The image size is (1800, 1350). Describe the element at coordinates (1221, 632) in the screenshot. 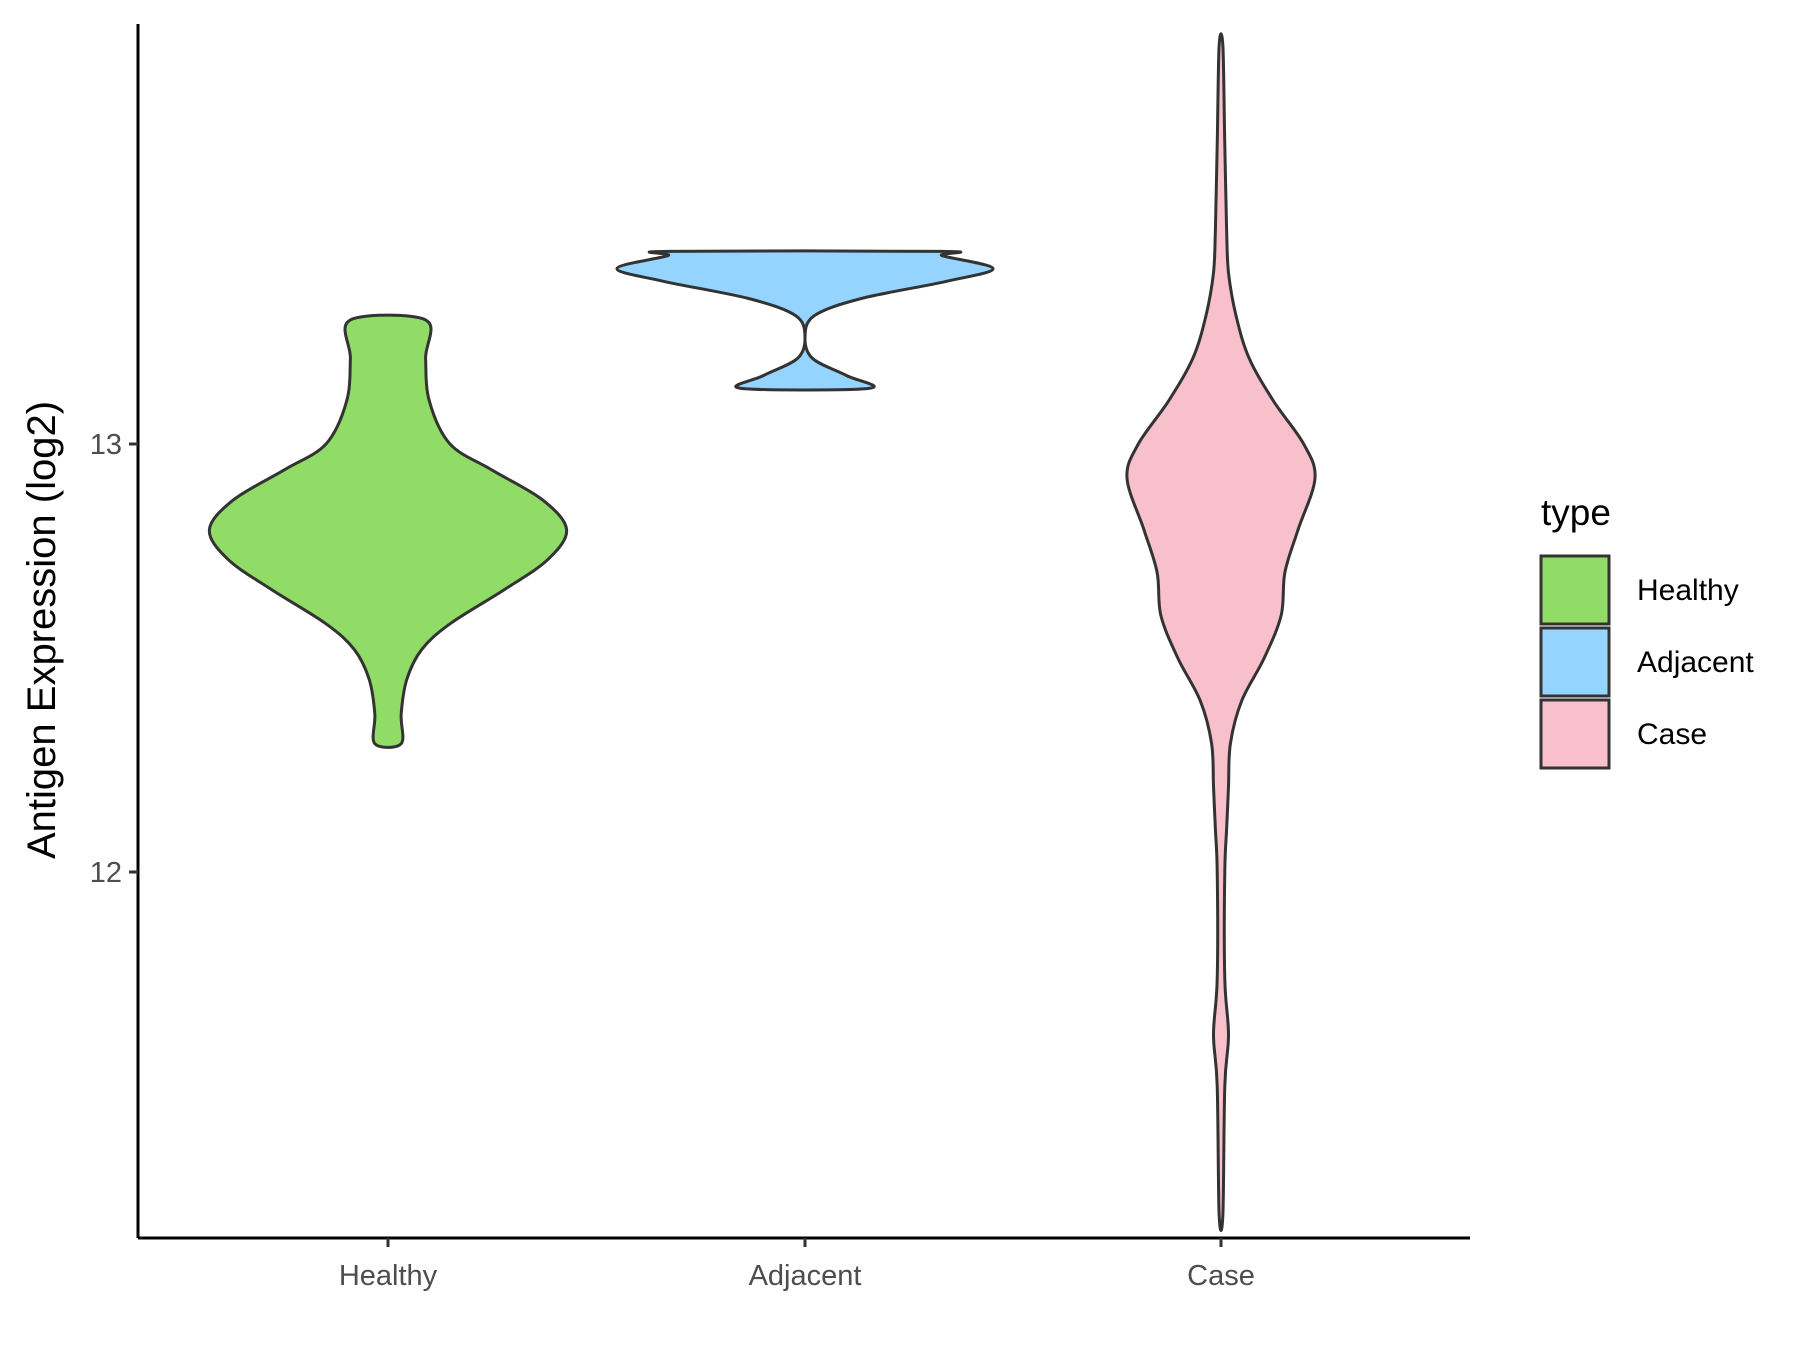

I see `violin-case` at that location.